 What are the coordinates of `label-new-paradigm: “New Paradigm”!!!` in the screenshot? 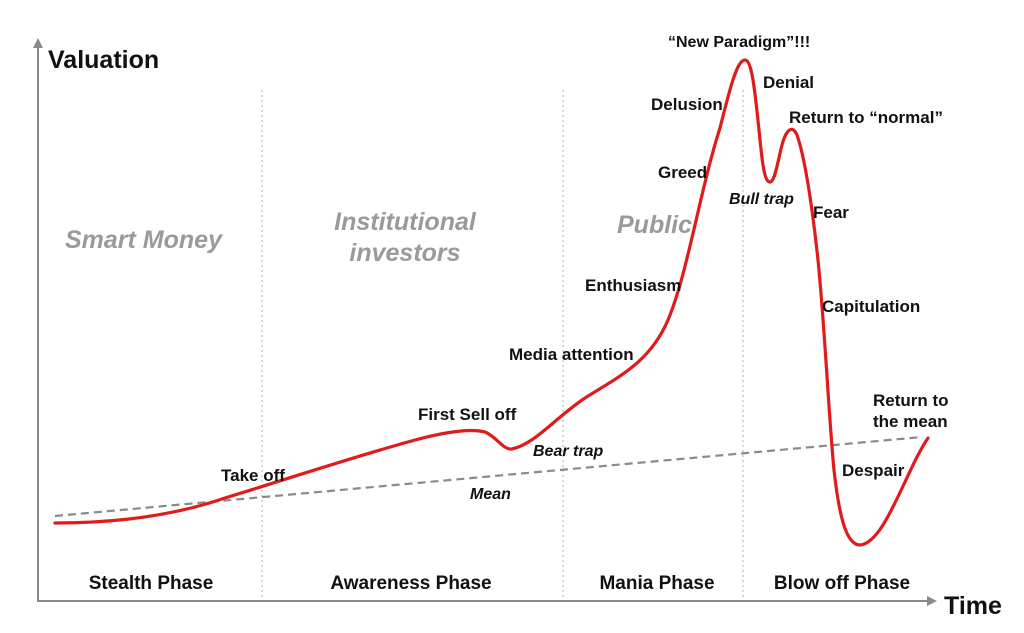 It's located at (739, 42).